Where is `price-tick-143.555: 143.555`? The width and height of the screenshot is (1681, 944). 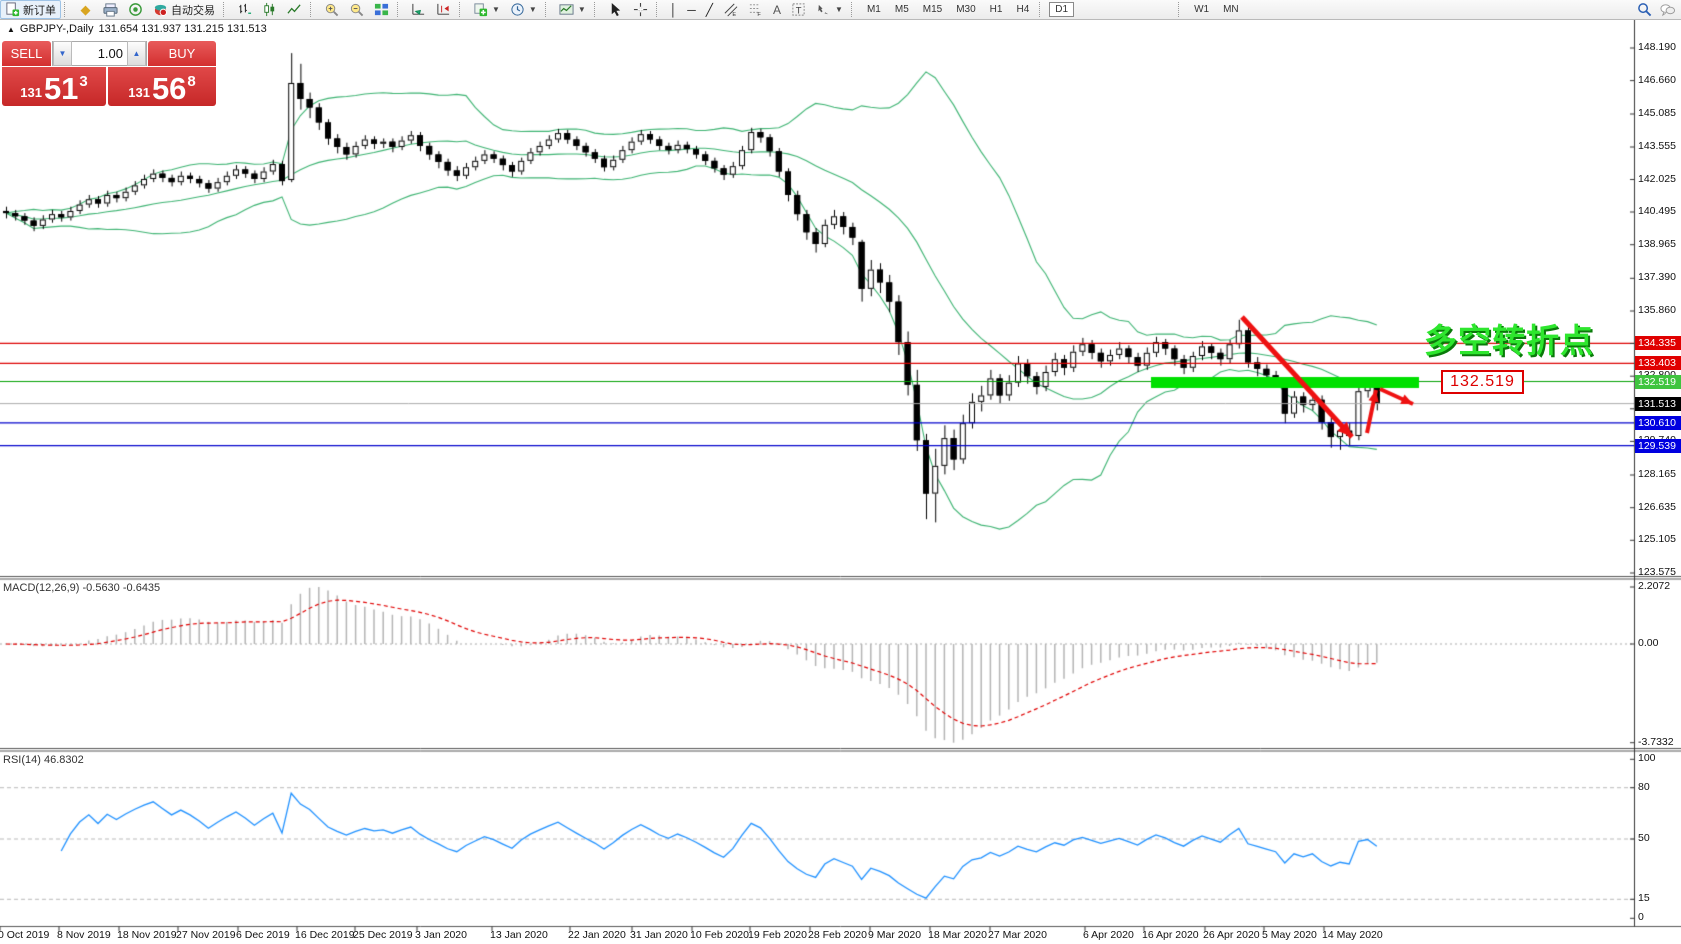
price-tick-143.555: 143.555 is located at coordinates (1657, 146).